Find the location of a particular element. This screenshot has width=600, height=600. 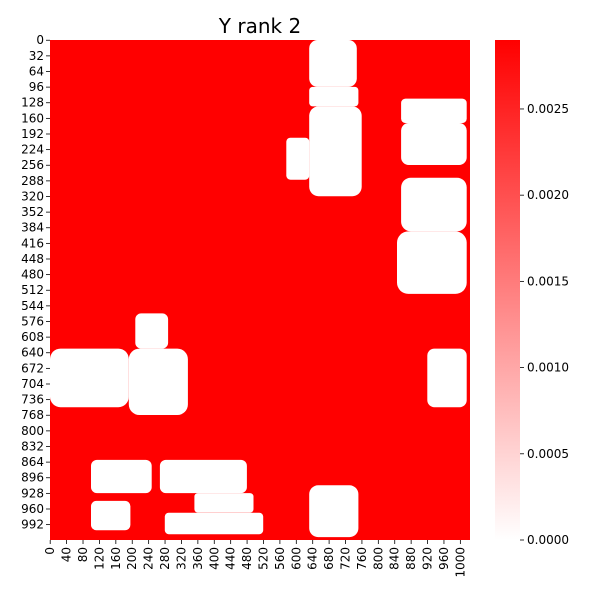

colorbar-tick-label: 0.0000 is located at coordinates (548, 540).